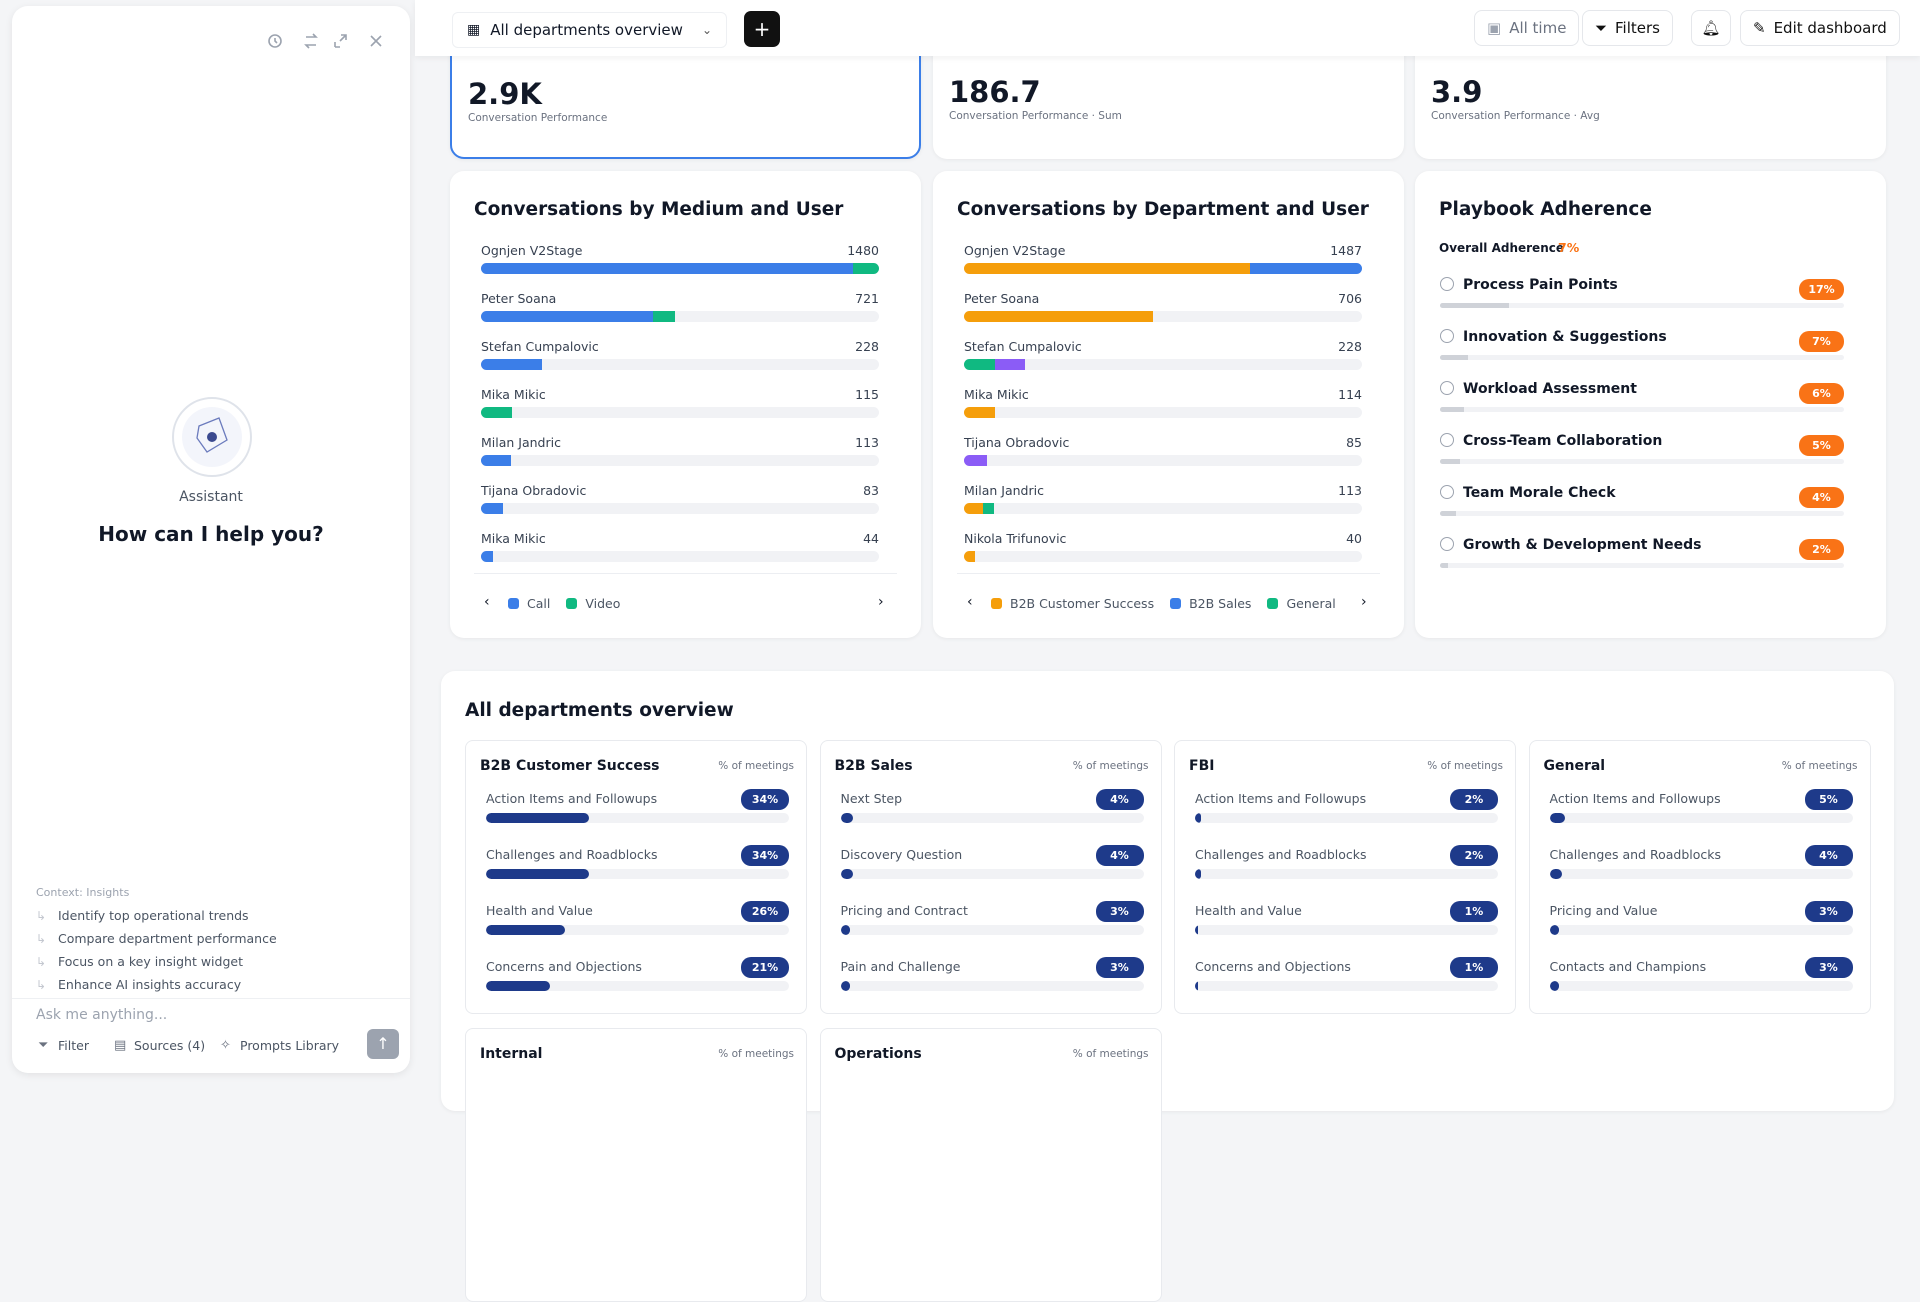 This screenshot has width=1920, height=1302. What do you see at coordinates (867, 442) in the screenshot?
I see `total-label: 113` at bounding box center [867, 442].